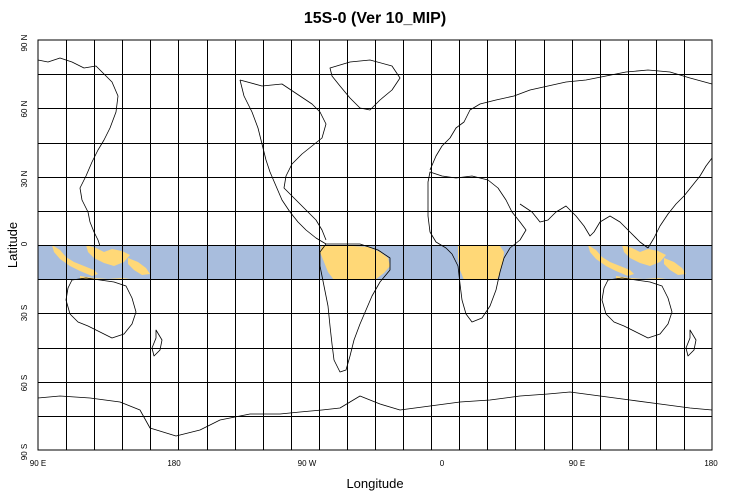  I want to click on coast-africa, so click(477, 247).